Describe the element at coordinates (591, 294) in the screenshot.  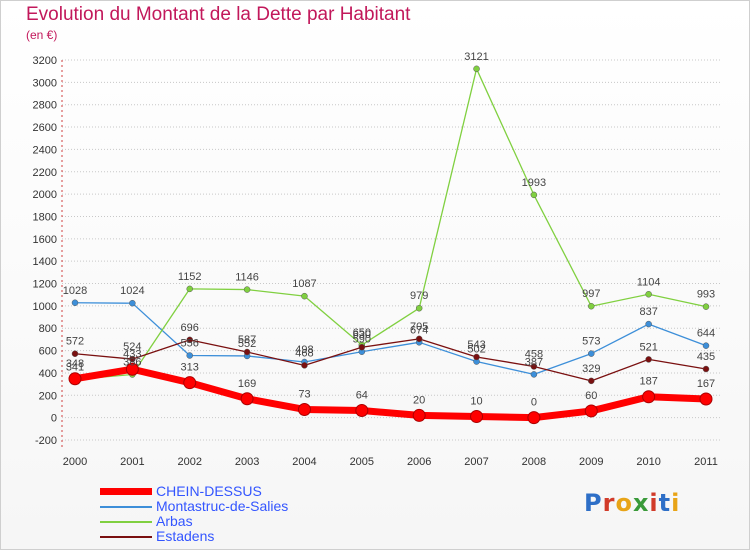
I see `data-label: 997` at that location.